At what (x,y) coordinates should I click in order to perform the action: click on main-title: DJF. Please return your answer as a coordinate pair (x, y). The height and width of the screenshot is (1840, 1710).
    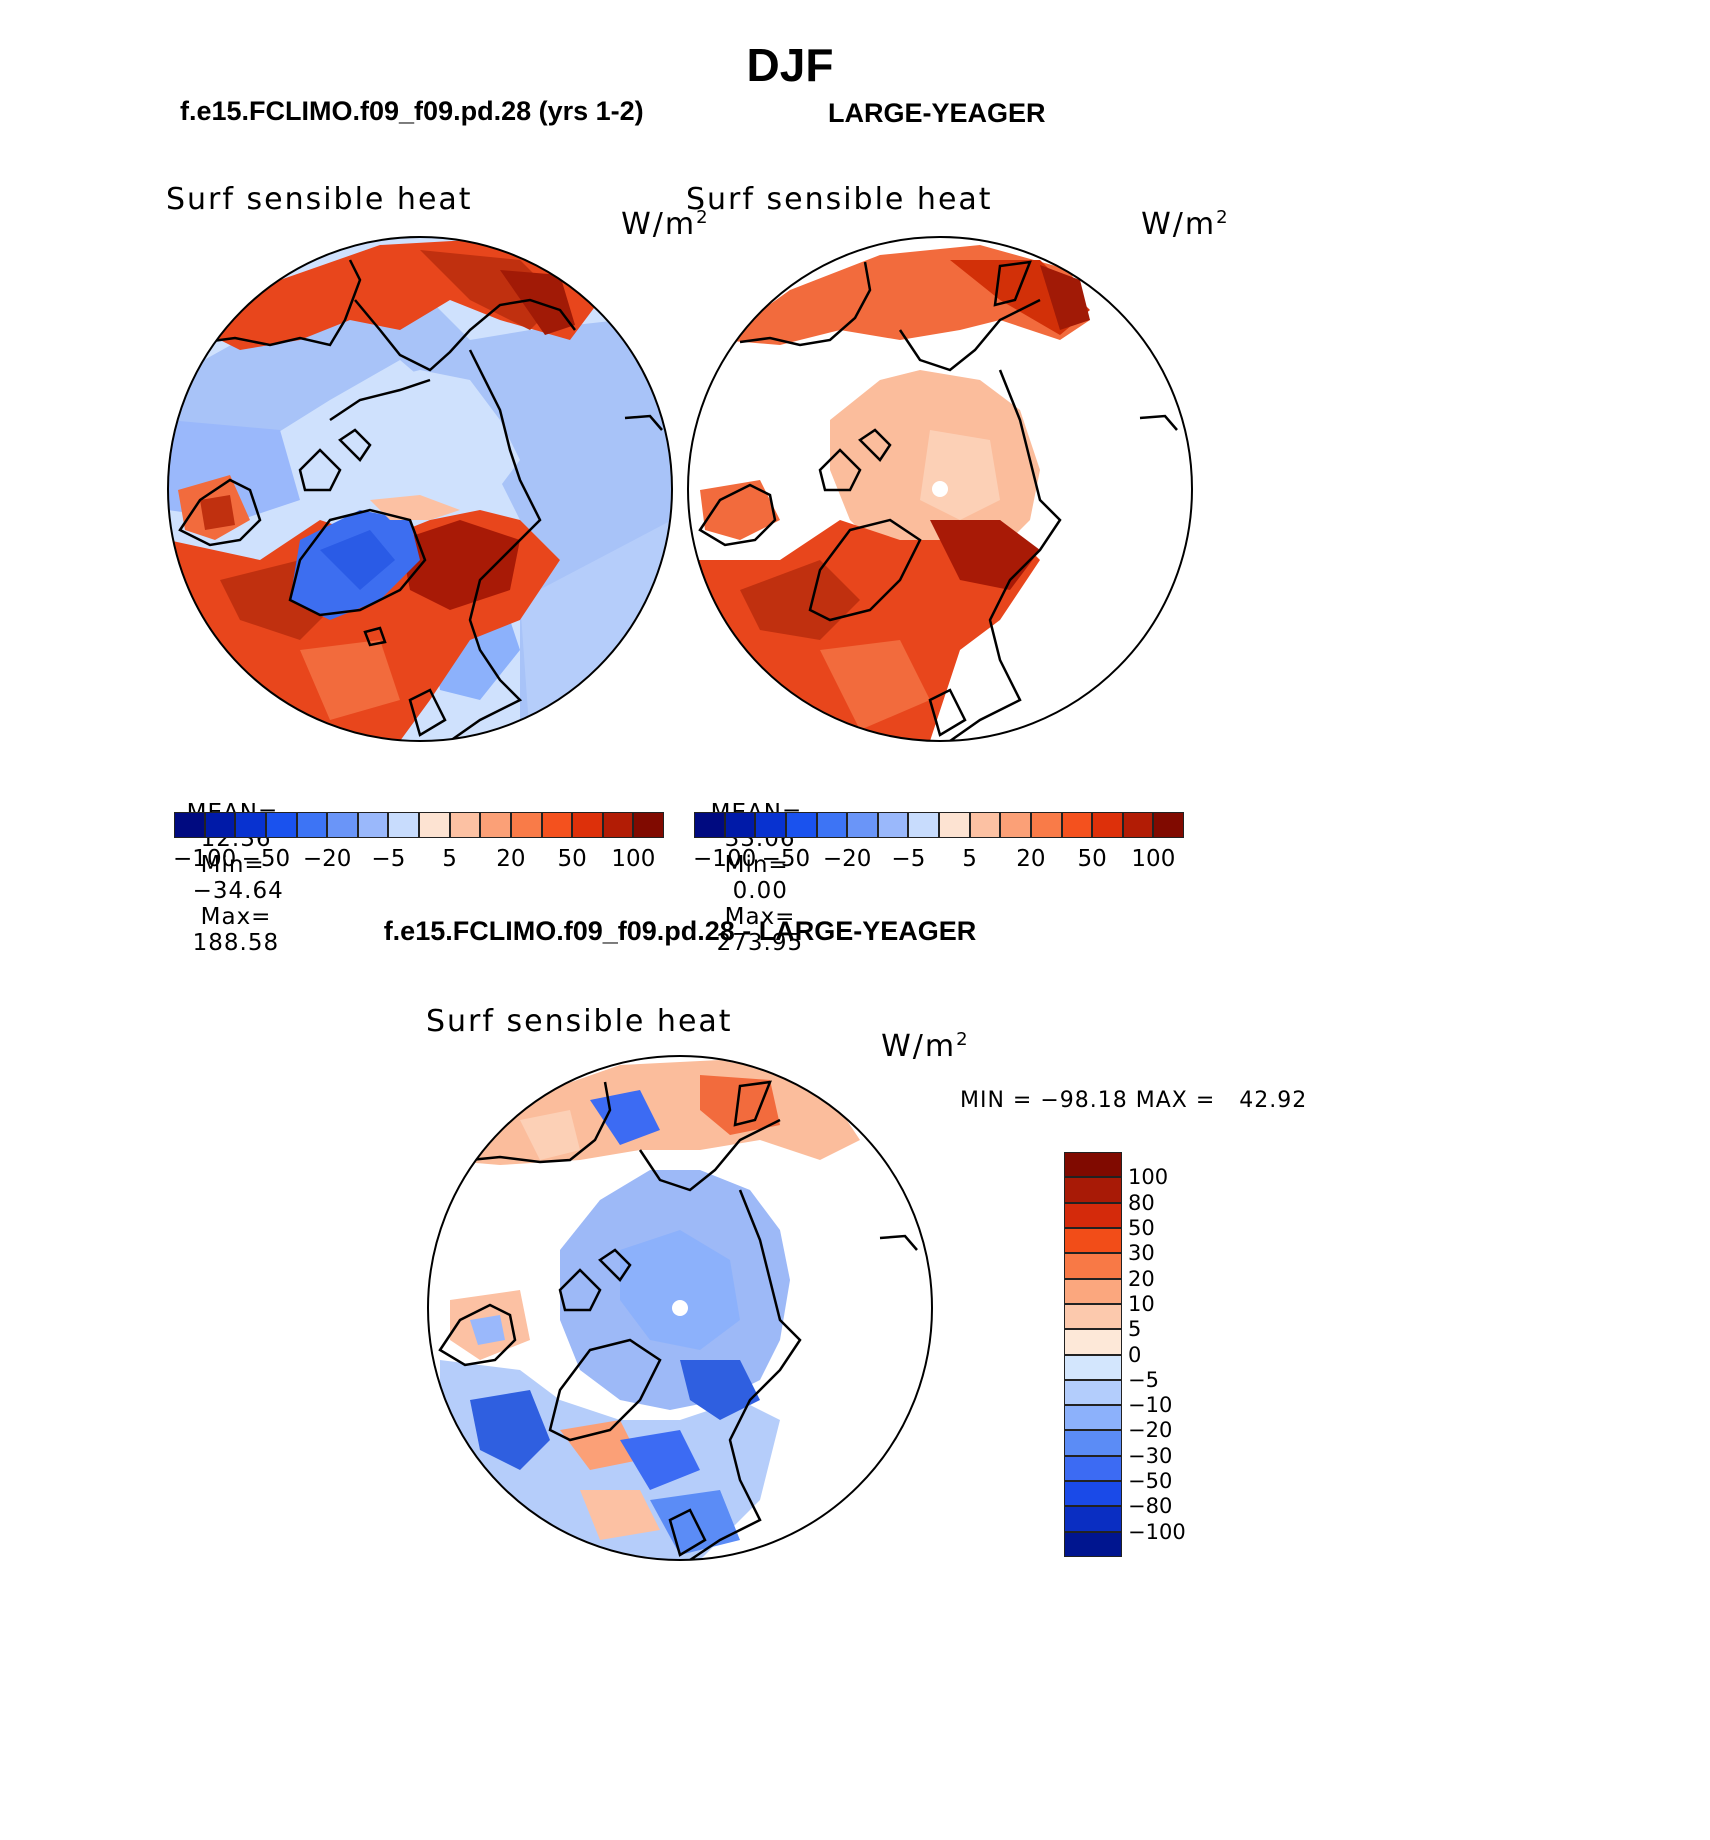
    Looking at the image, I should click on (790, 65).